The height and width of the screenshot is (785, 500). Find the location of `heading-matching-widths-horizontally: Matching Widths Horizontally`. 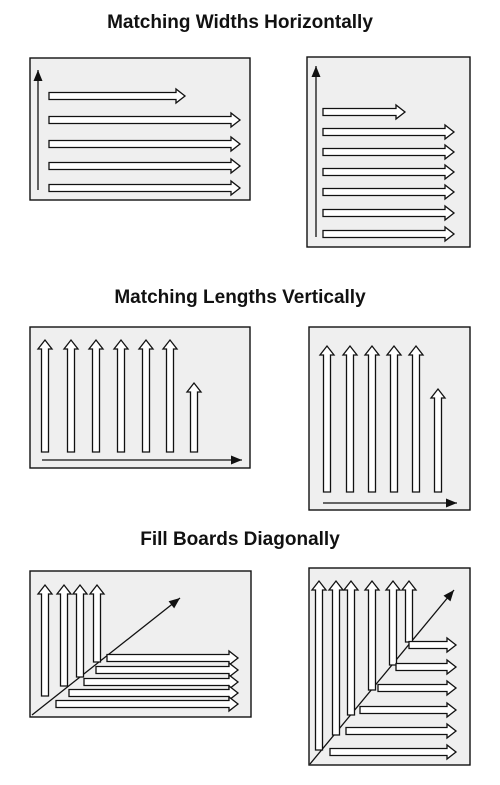

heading-matching-widths-horizontally: Matching Widths Horizontally is located at coordinates (240, 22).